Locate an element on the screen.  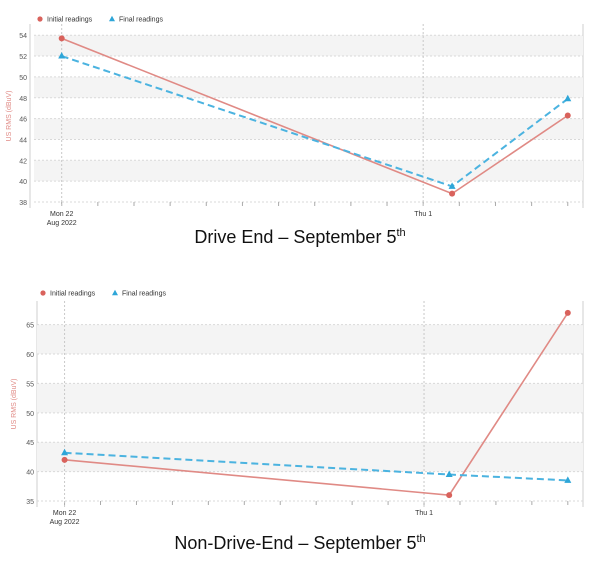
chart1-y-tick-label: 52 is located at coordinates (23, 57).